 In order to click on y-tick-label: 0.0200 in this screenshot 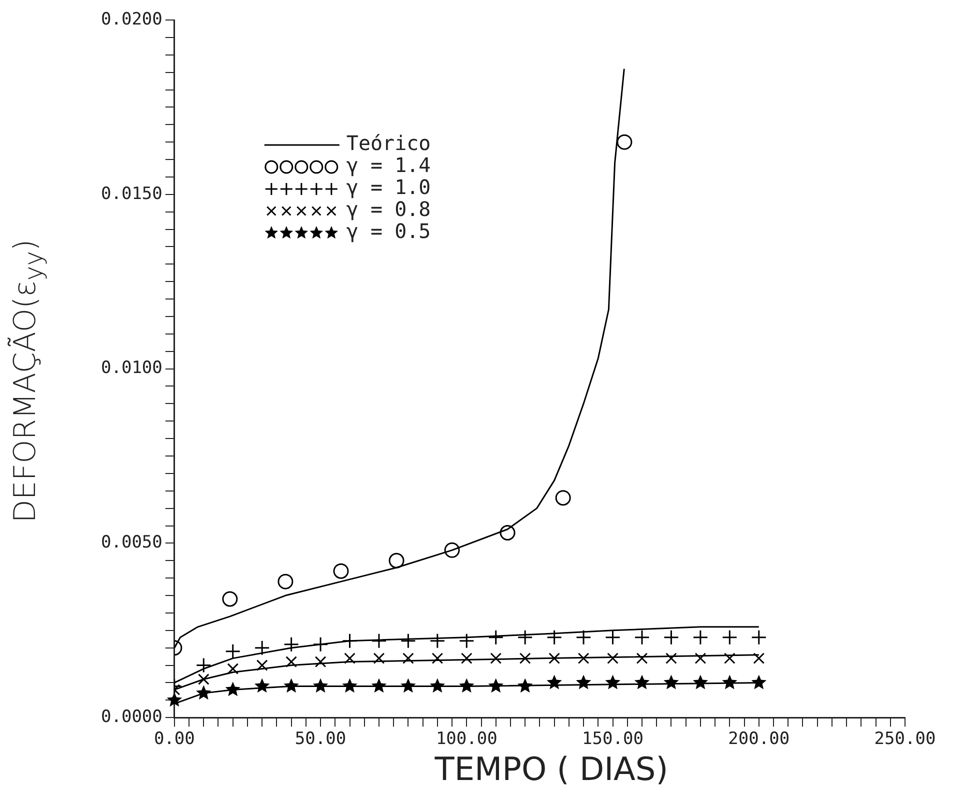, I will do `click(131, 19)`.